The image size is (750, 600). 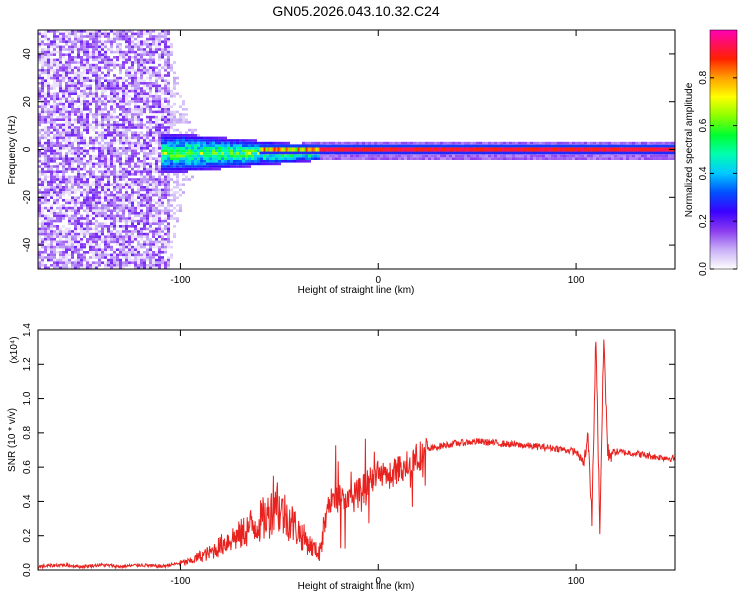 I want to click on snr-y-tick-label: 1.0, so click(x=27, y=398).